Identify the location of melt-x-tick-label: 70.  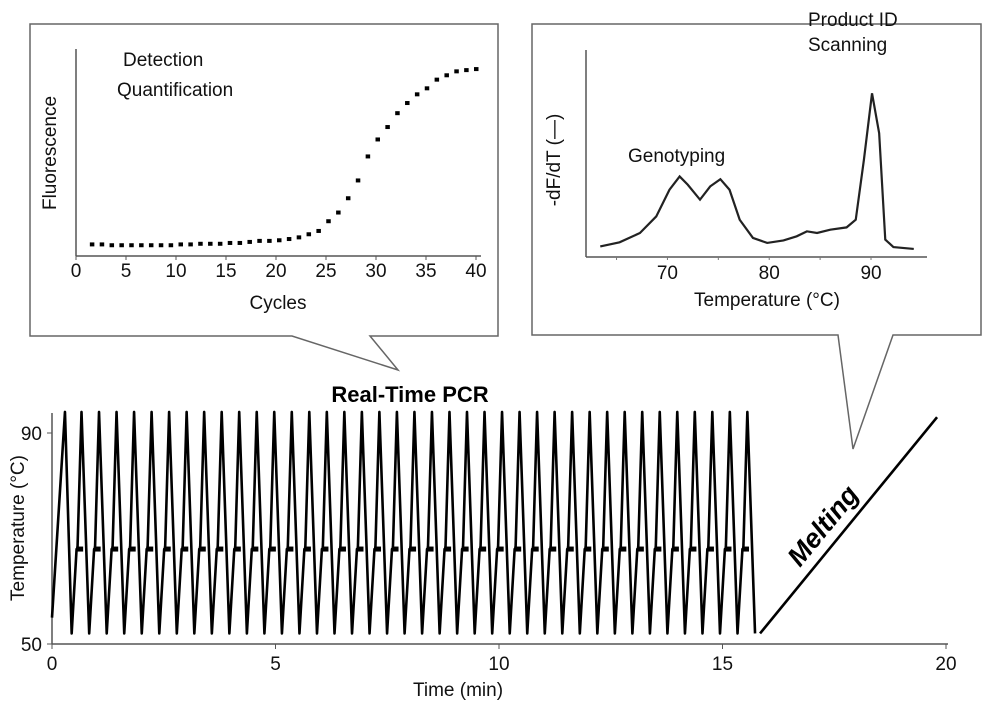
(667, 273).